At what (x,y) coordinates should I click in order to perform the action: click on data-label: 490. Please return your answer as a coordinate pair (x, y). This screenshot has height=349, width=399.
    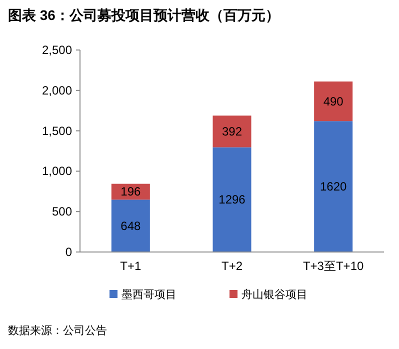
    Looking at the image, I should click on (333, 101).